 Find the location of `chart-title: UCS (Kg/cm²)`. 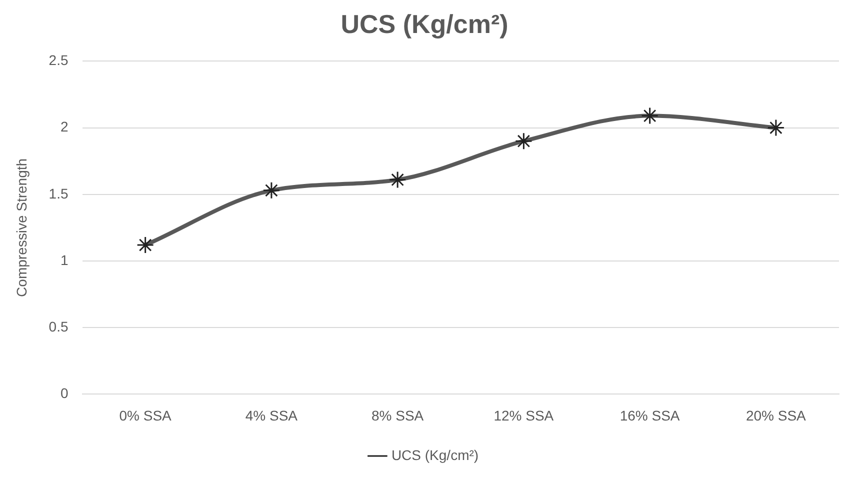

chart-title: UCS (Kg/cm²) is located at coordinates (424, 23).